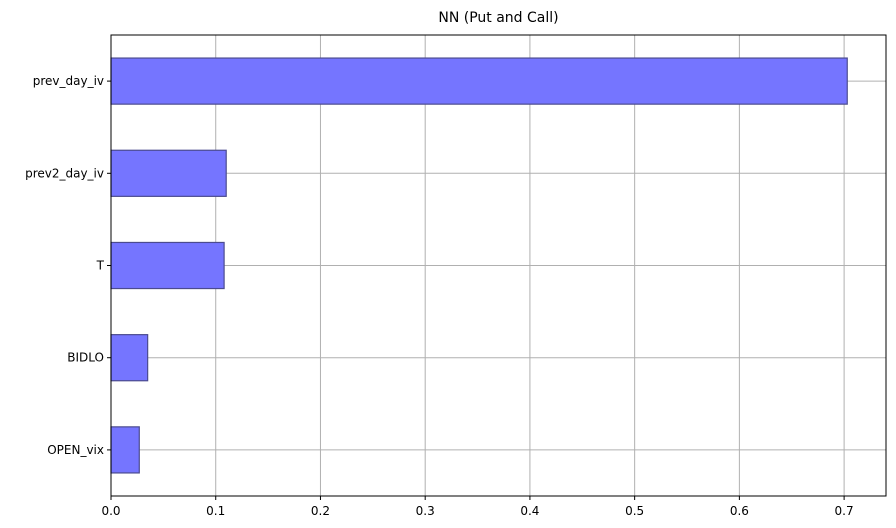 The width and height of the screenshot is (896, 528). Describe the element at coordinates (85, 358) in the screenshot. I see `y-tick-label: BIDLO` at that location.